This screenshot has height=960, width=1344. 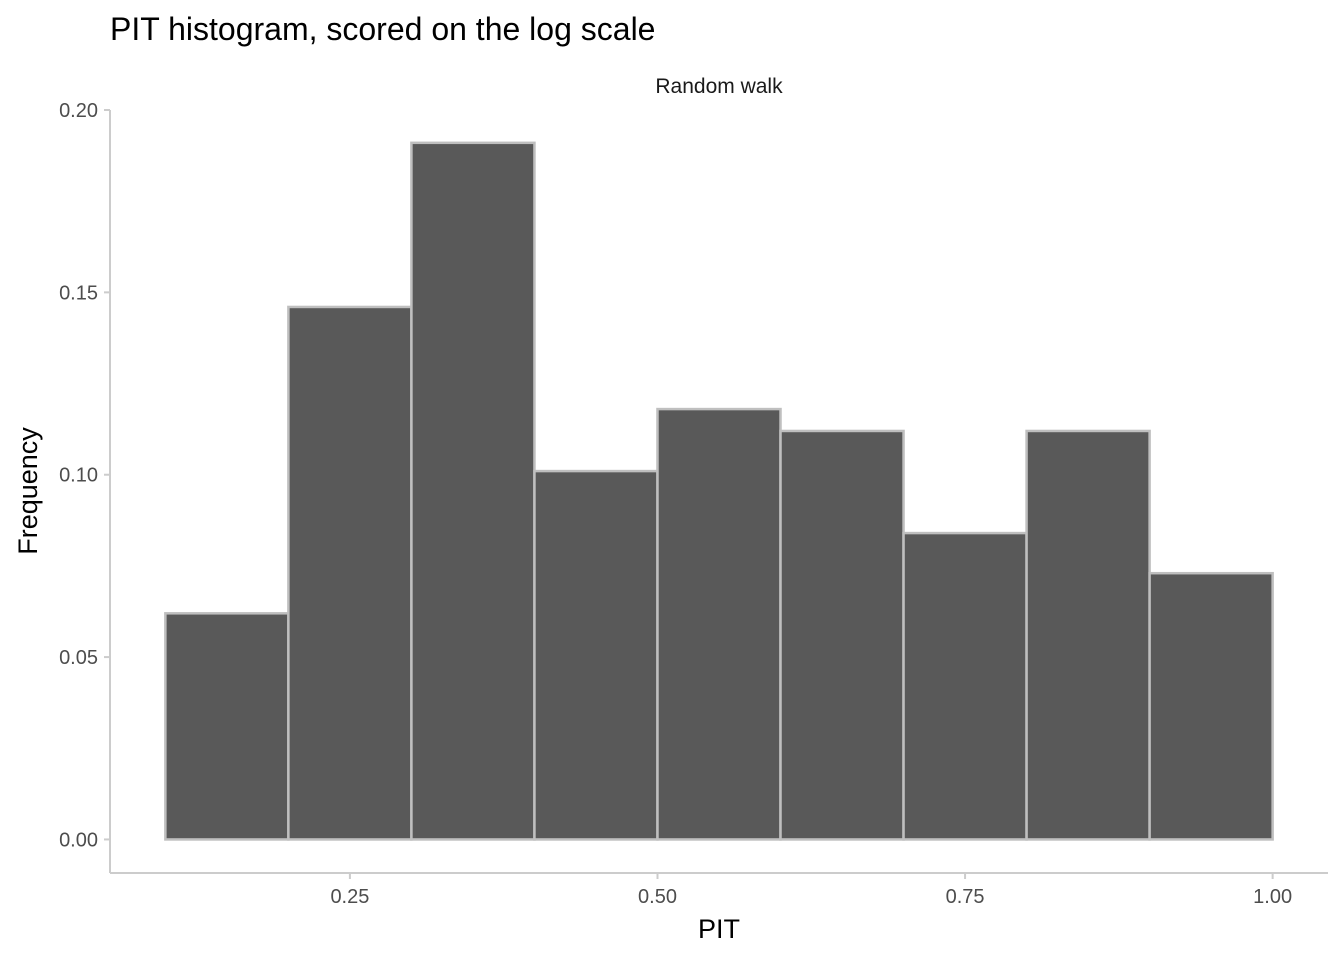 I want to click on y-tick-label: 0.00, so click(x=78, y=840).